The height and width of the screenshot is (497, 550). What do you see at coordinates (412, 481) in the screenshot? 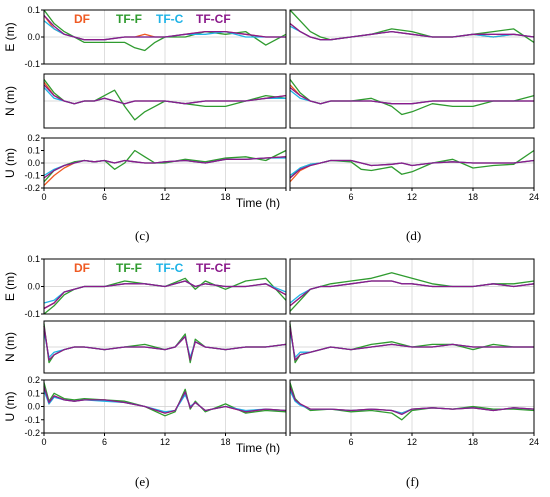
I see `panel-label: (f)` at bounding box center [412, 481].